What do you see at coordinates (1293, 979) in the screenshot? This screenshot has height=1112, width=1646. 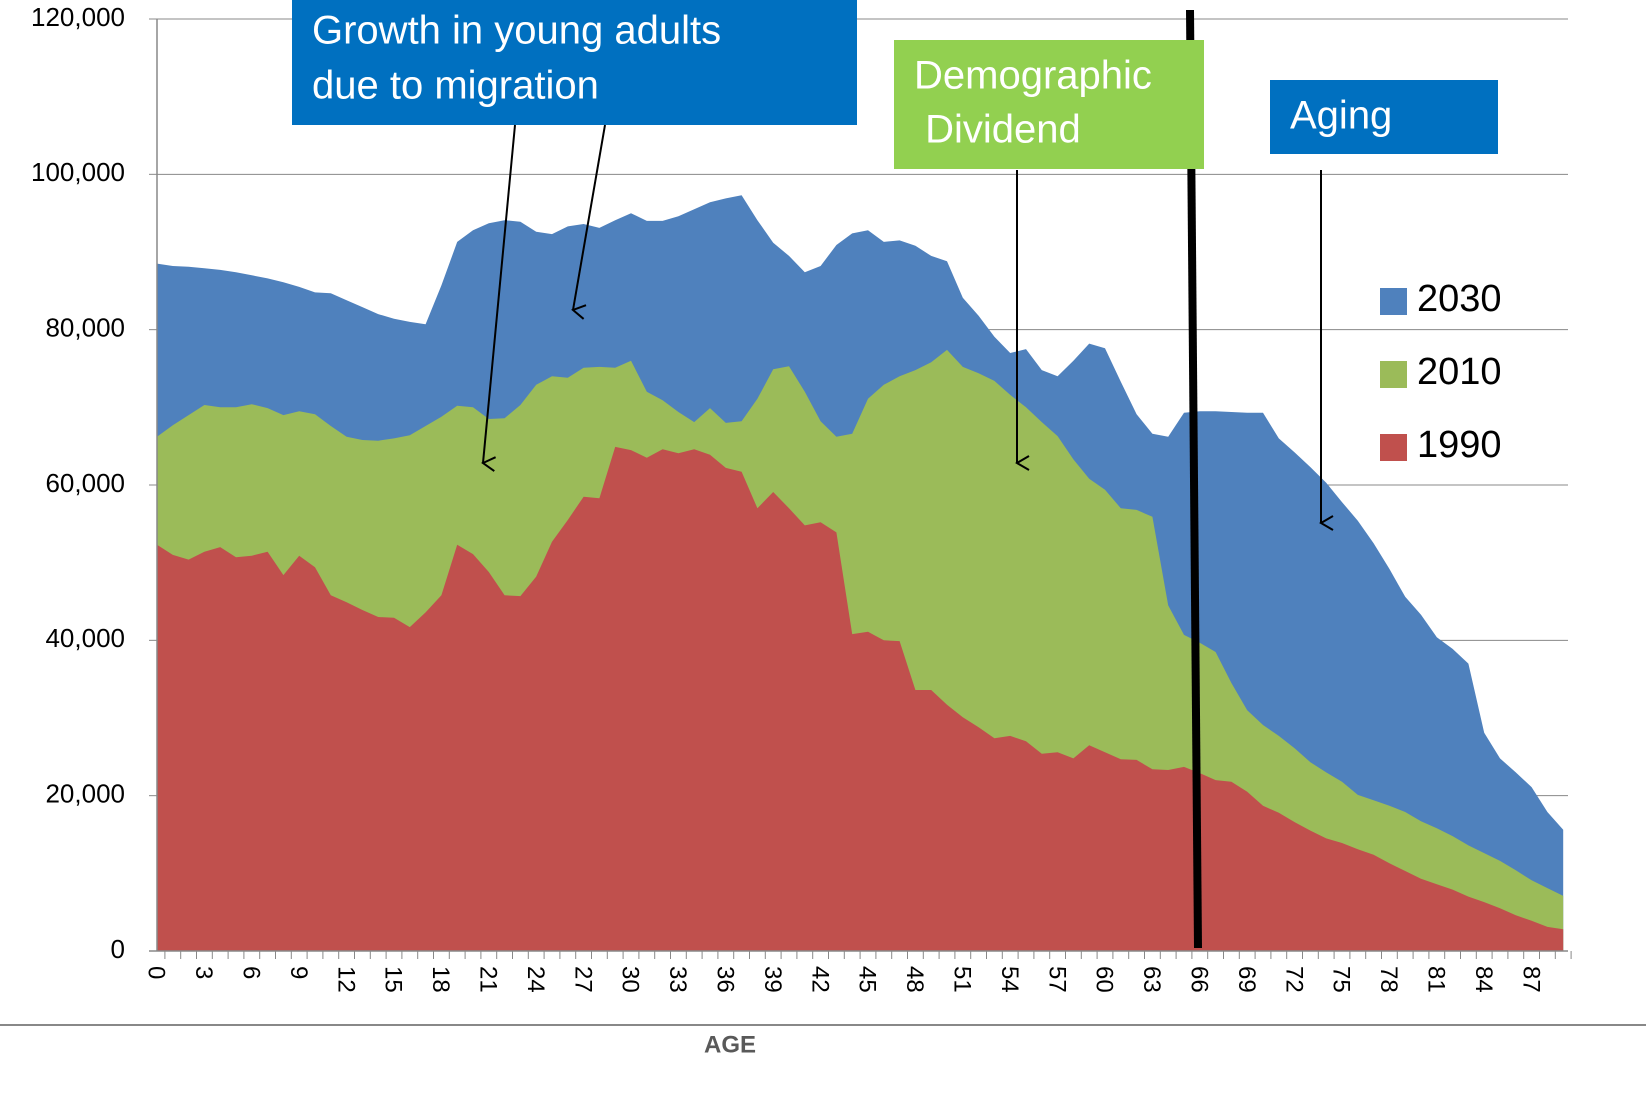 I see `x-tick-label: 72` at bounding box center [1293, 979].